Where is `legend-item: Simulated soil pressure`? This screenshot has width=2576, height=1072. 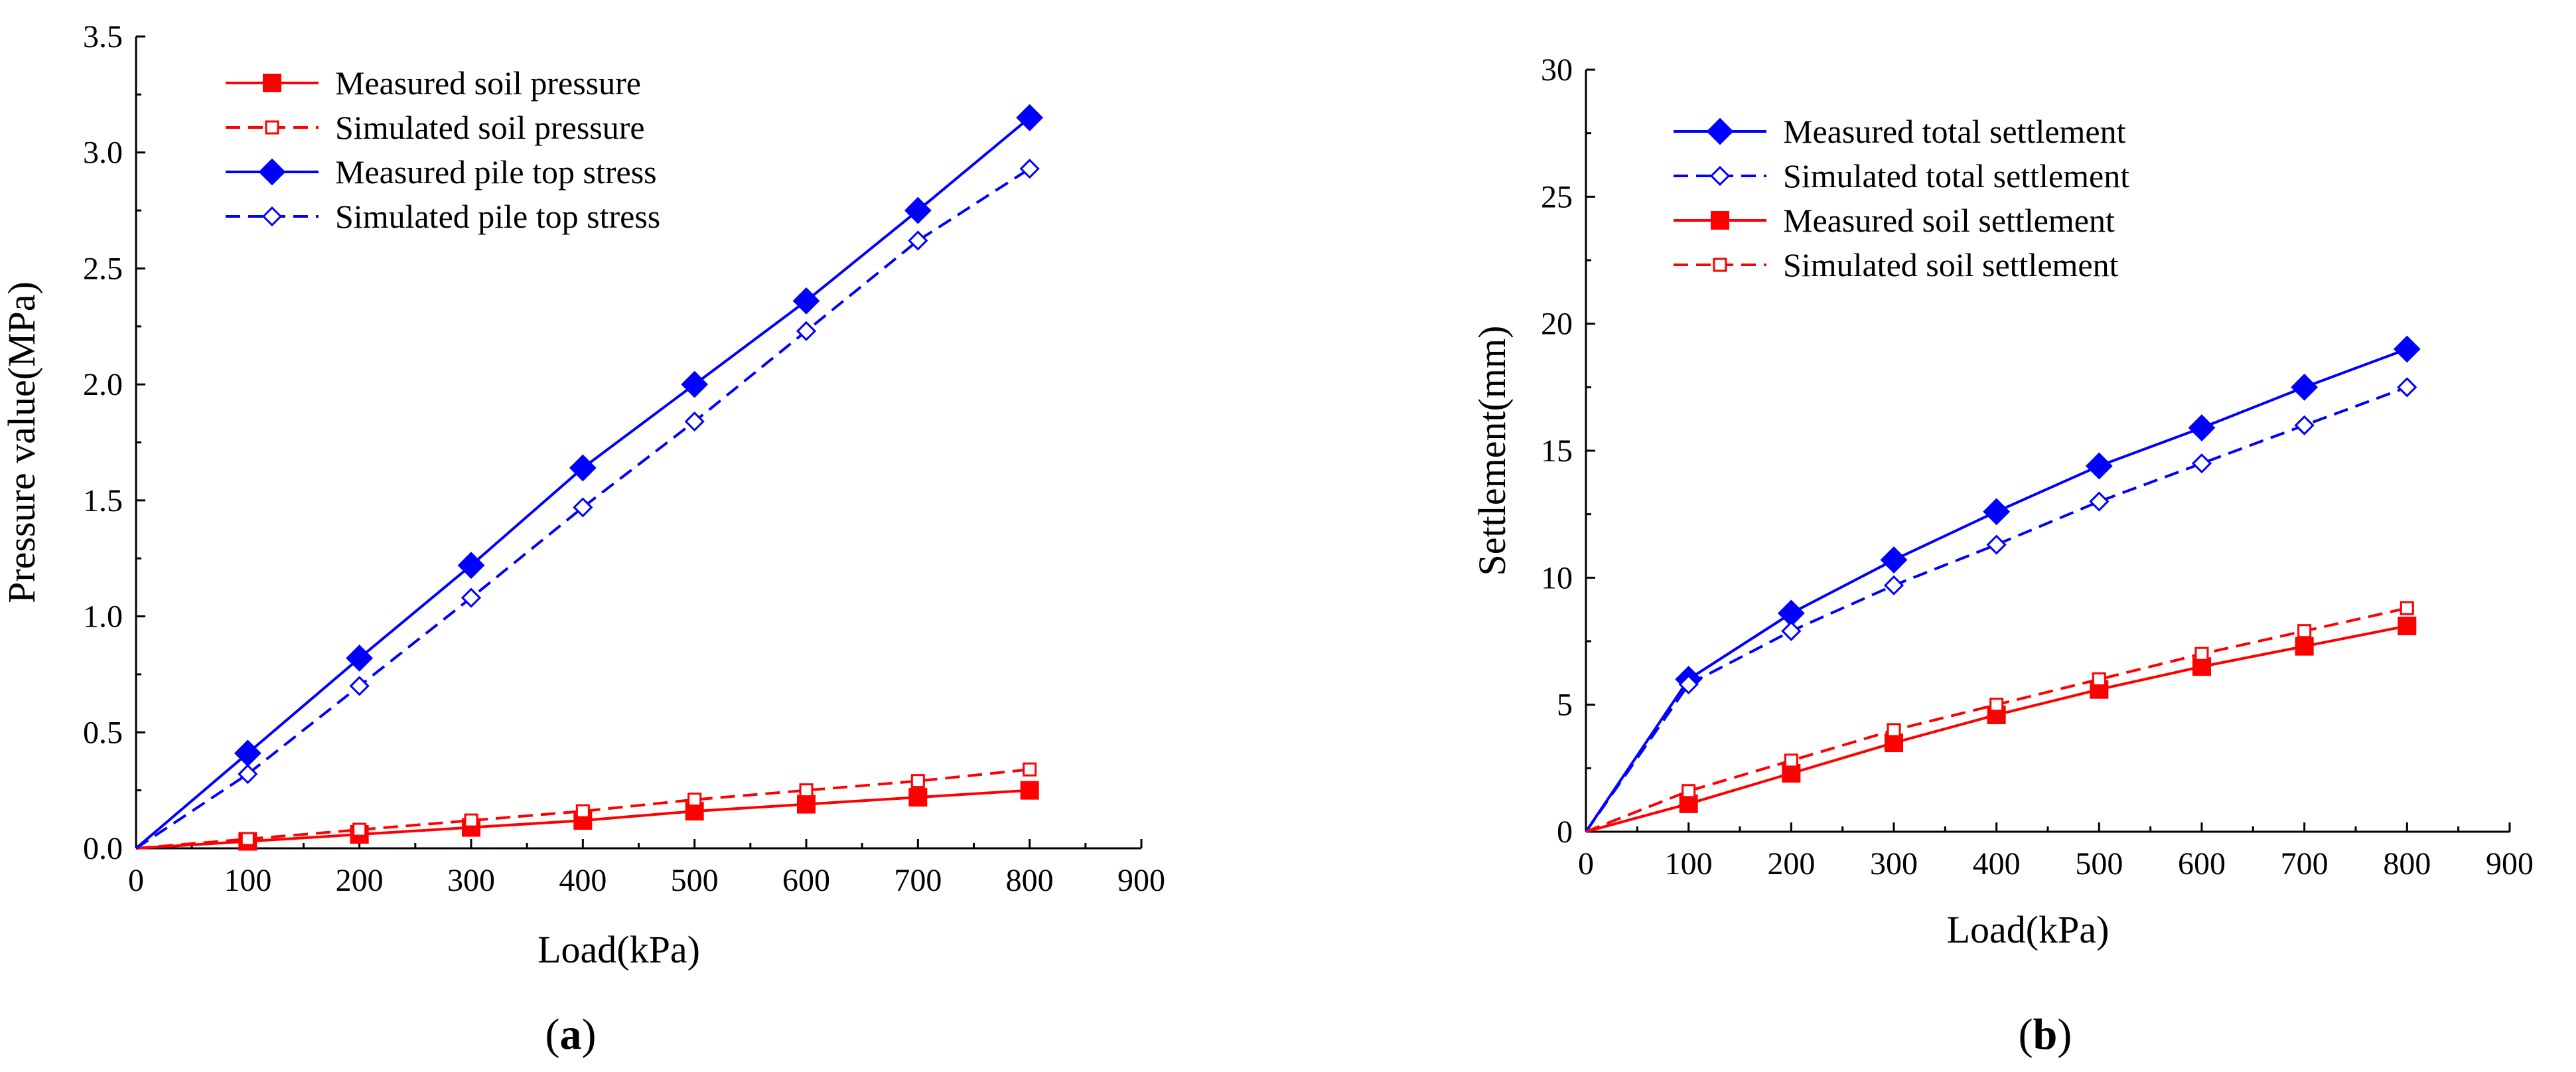
legend-item: Simulated soil pressure is located at coordinates (436, 127).